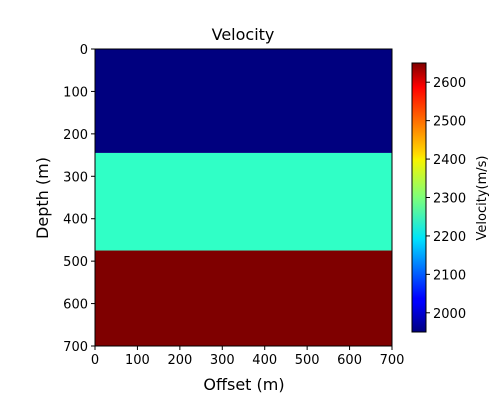  I want to click on colorbar-tick-label: 2600, so click(449, 83).